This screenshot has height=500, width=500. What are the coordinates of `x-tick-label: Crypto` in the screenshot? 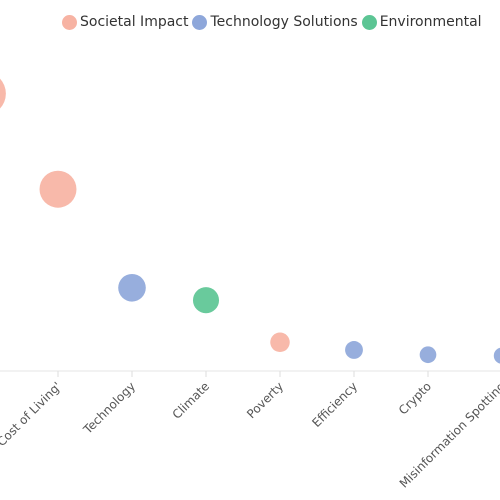 It's located at (415, 398).